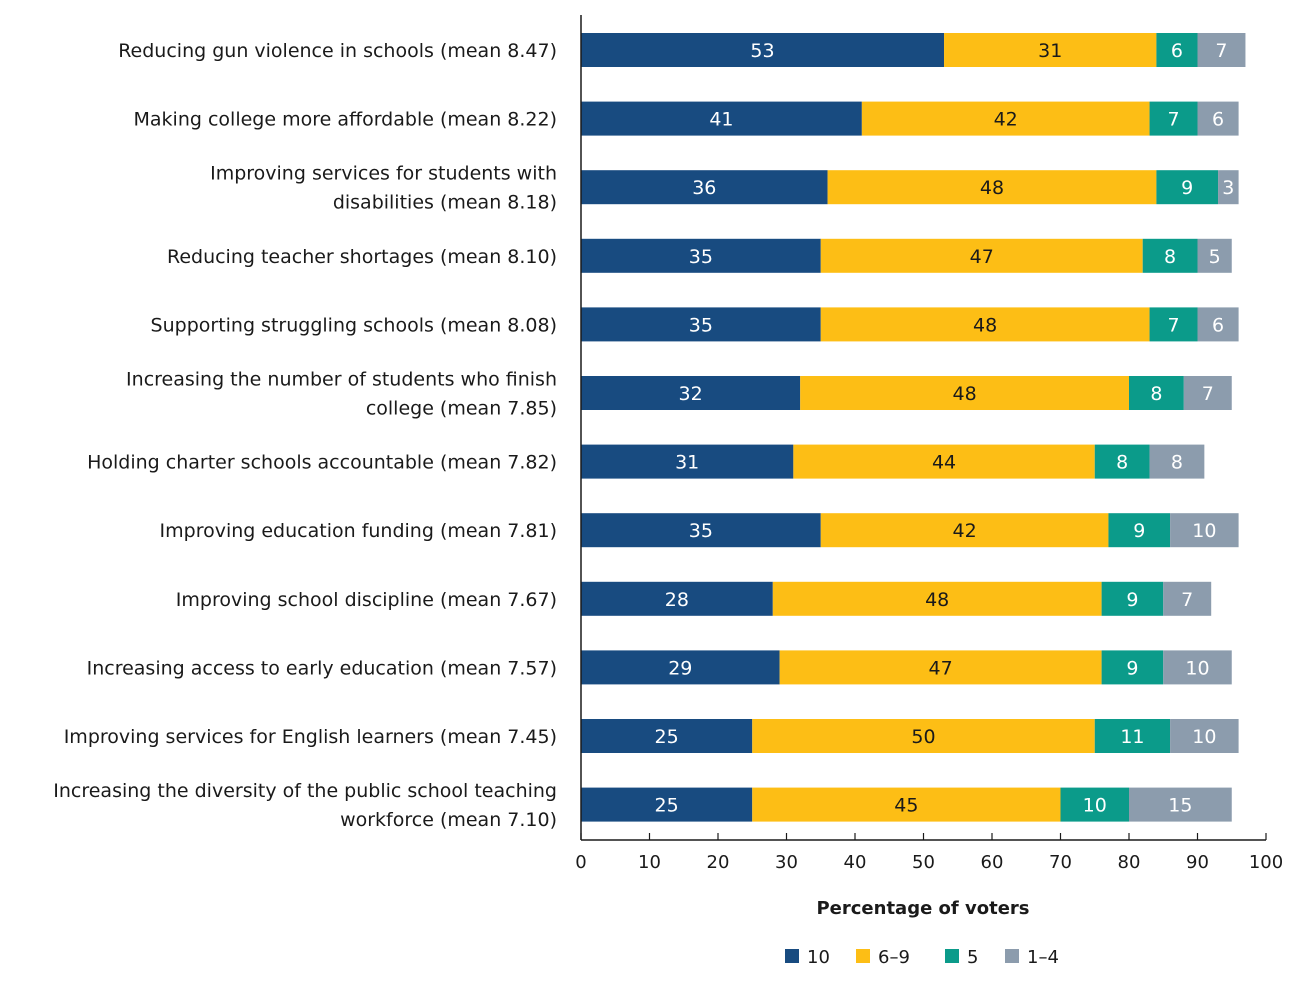  I want to click on bar-value-label: 3, so click(1228, 188).